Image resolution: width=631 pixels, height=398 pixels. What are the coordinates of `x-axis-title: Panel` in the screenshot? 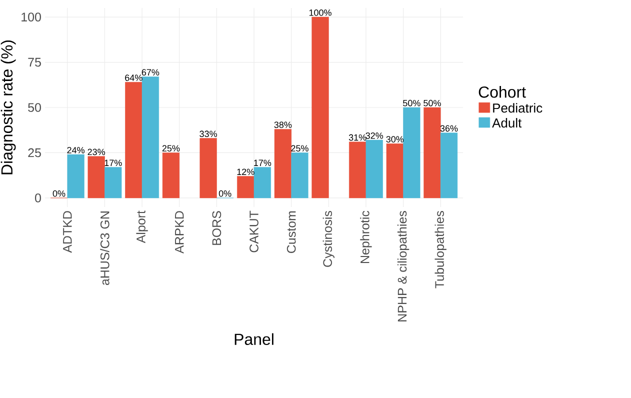 It's located at (254, 339).